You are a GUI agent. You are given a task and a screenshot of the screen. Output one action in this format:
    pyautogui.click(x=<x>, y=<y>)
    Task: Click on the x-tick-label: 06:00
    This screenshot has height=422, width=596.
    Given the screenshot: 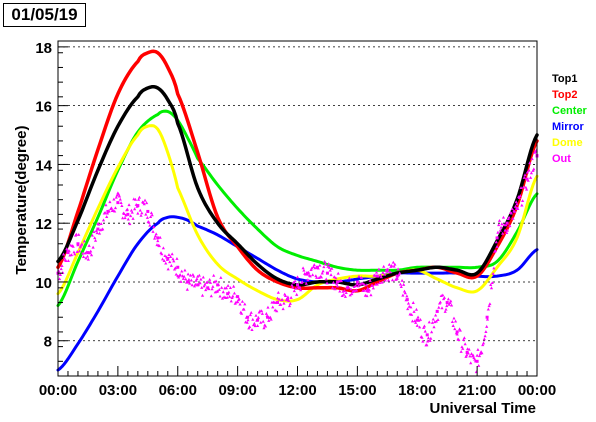 What is the action you would take?
    pyautogui.click(x=178, y=390)
    